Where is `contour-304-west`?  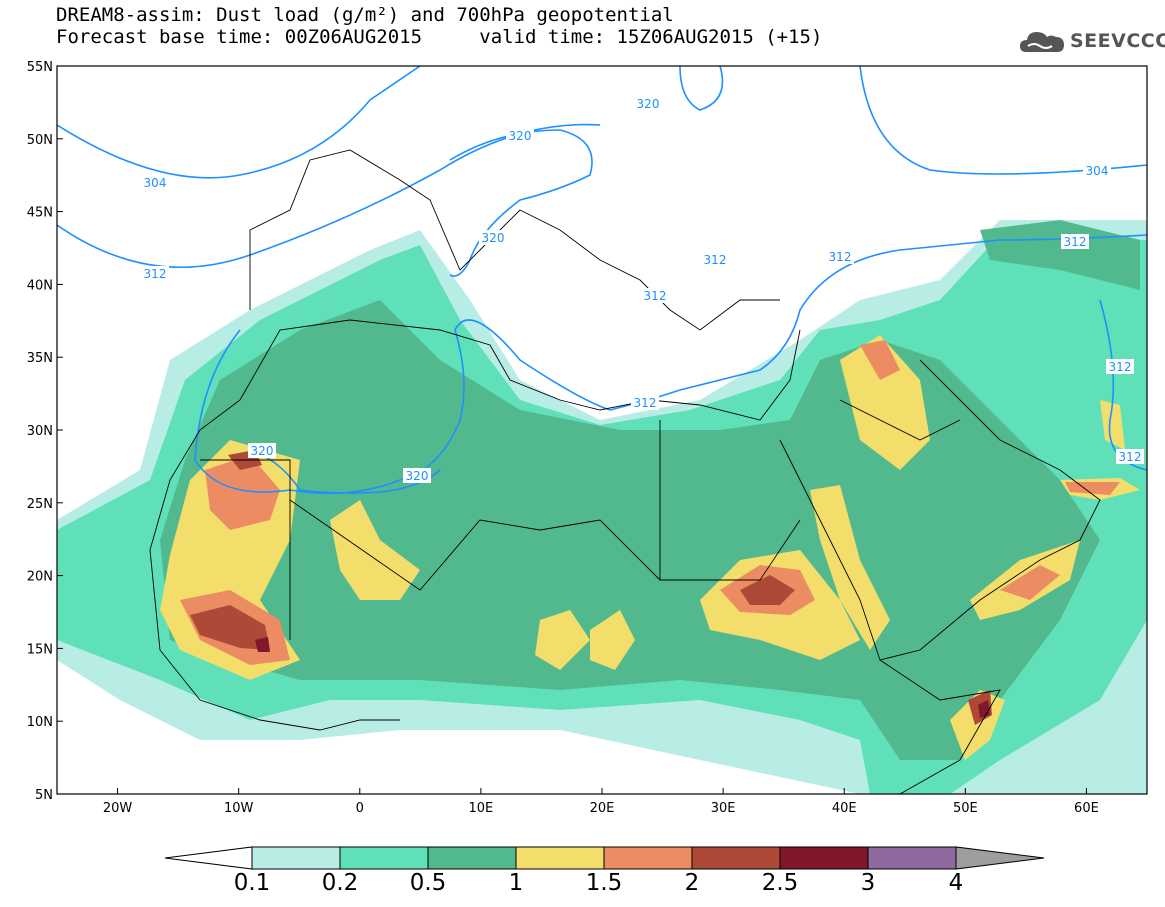 contour-304-west is located at coordinates (239, 122).